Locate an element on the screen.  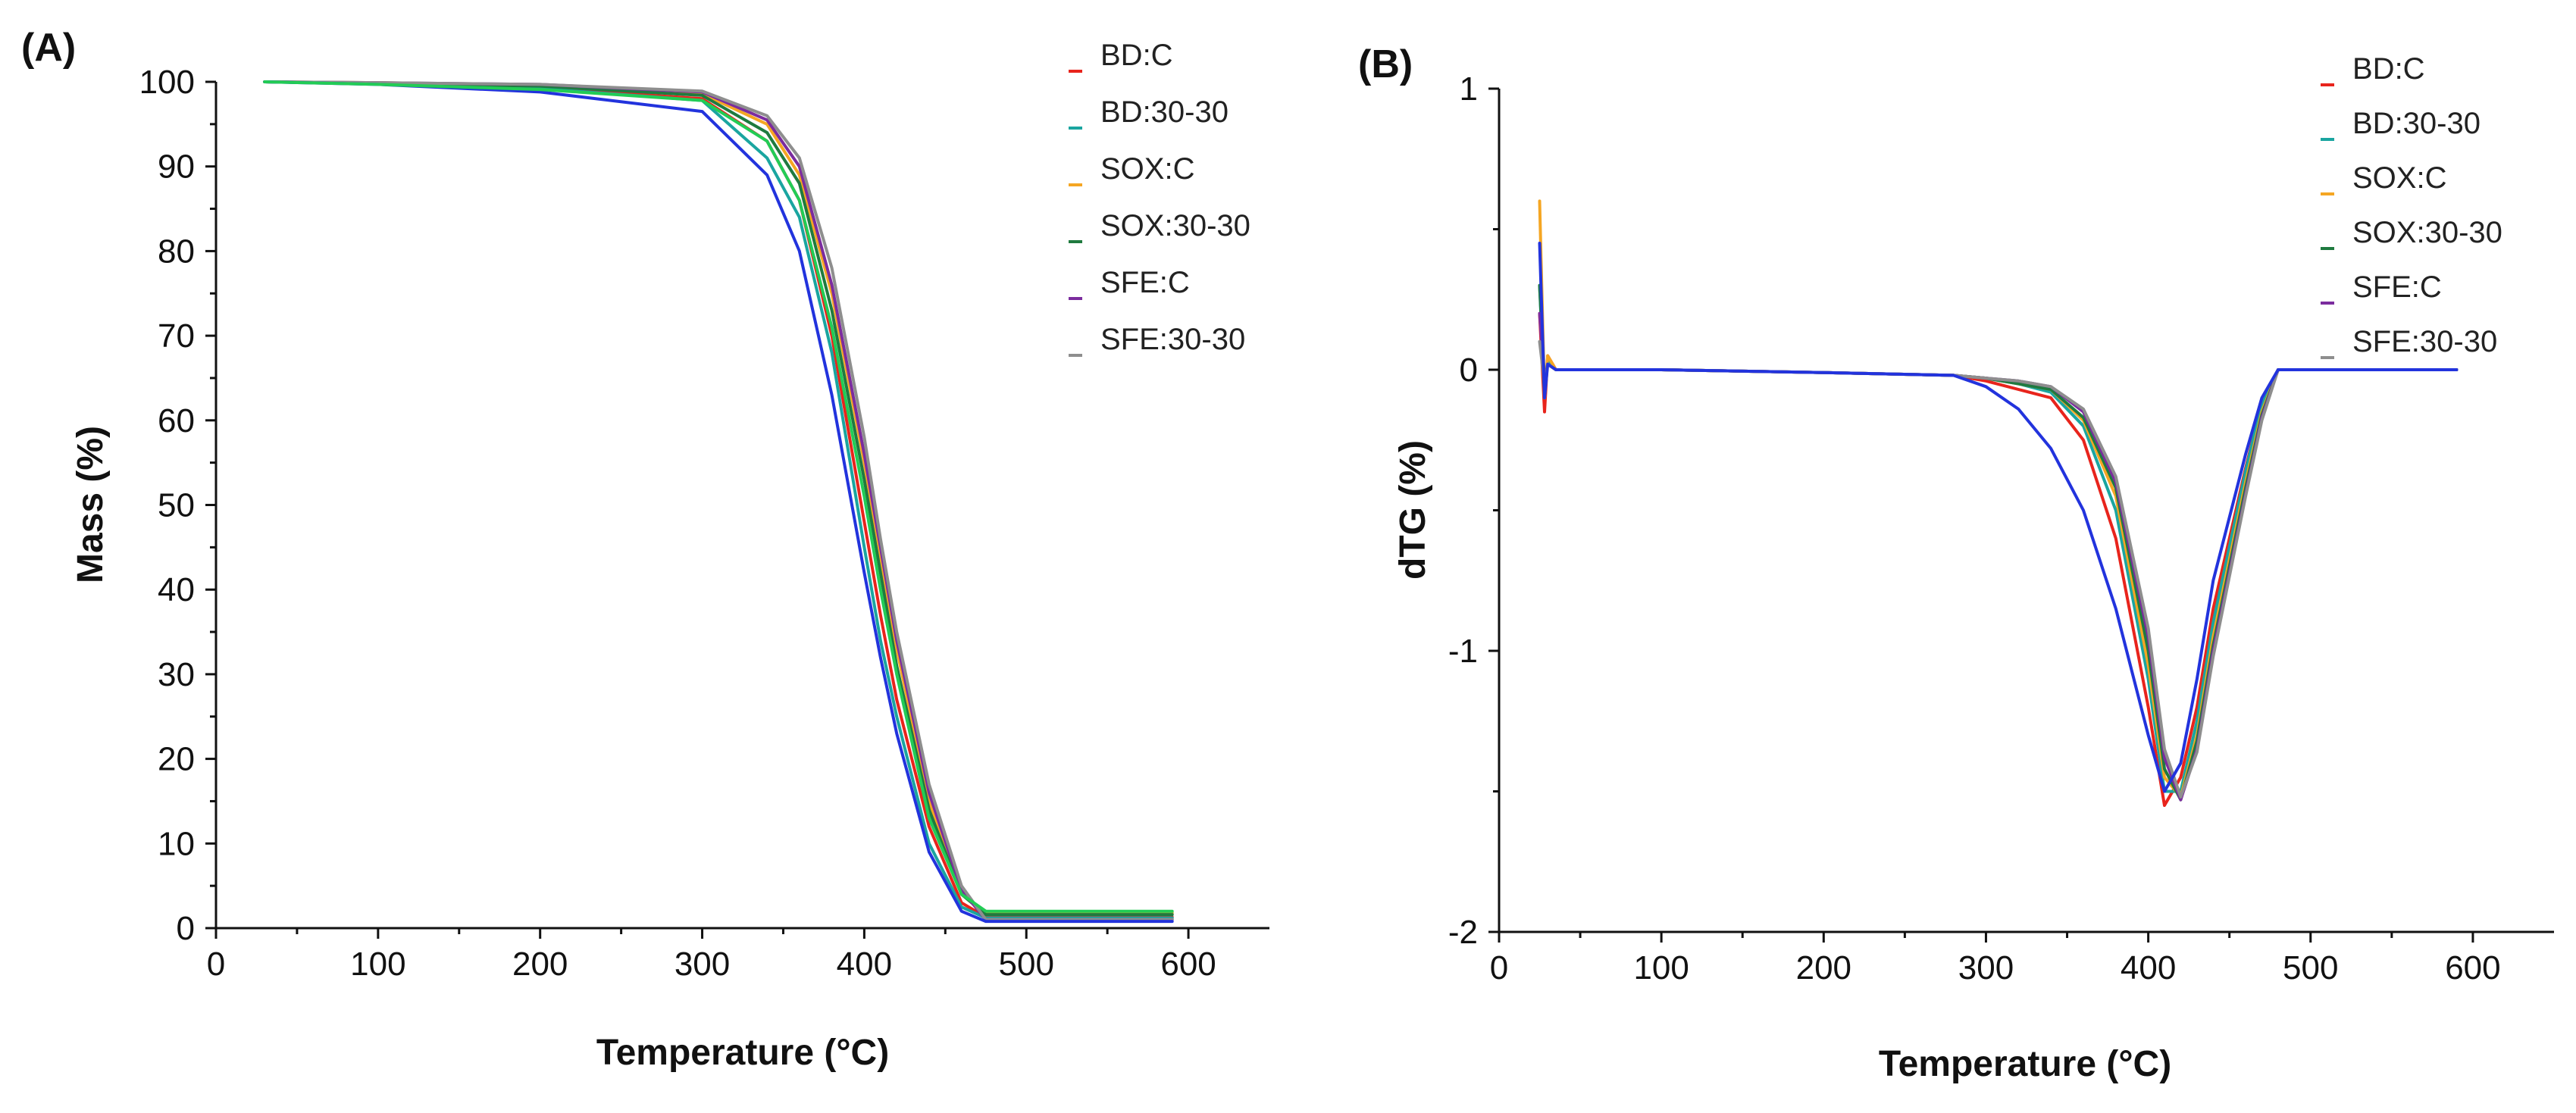
y-tick-label: -2 is located at coordinates (1463, 932).